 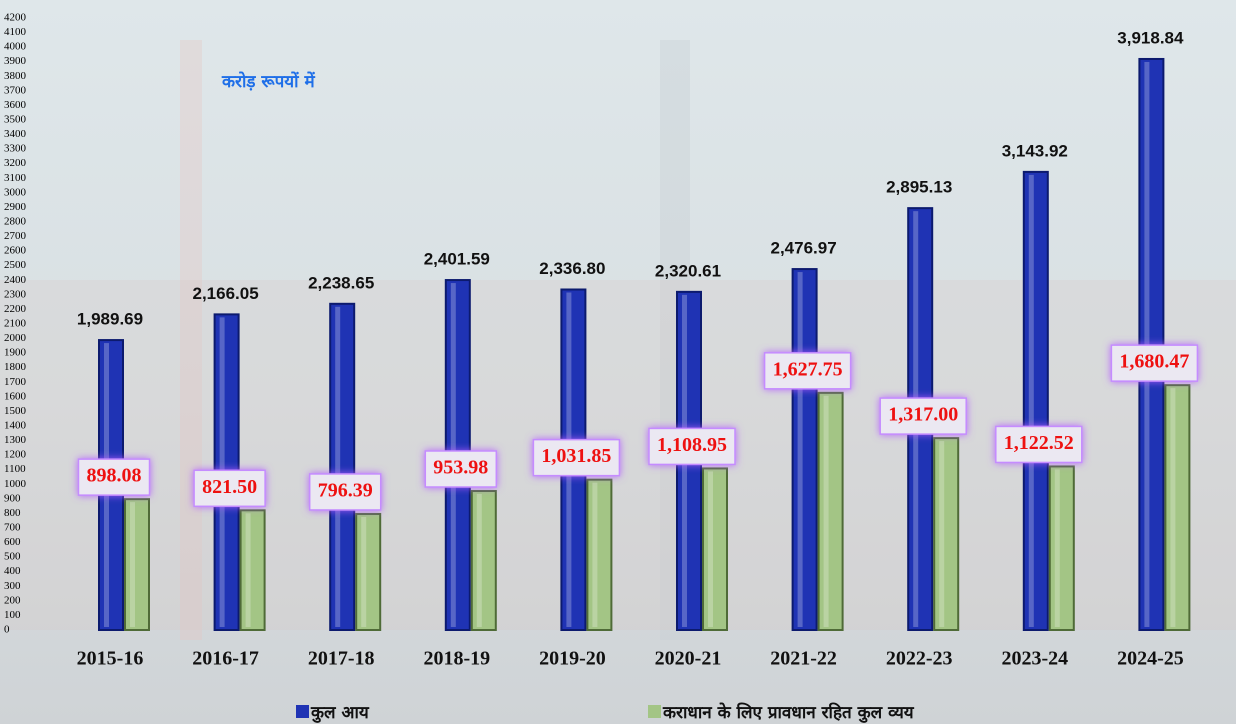 What do you see at coordinates (15, 440) in the screenshot?
I see `y-tick-label: 1300` at bounding box center [15, 440].